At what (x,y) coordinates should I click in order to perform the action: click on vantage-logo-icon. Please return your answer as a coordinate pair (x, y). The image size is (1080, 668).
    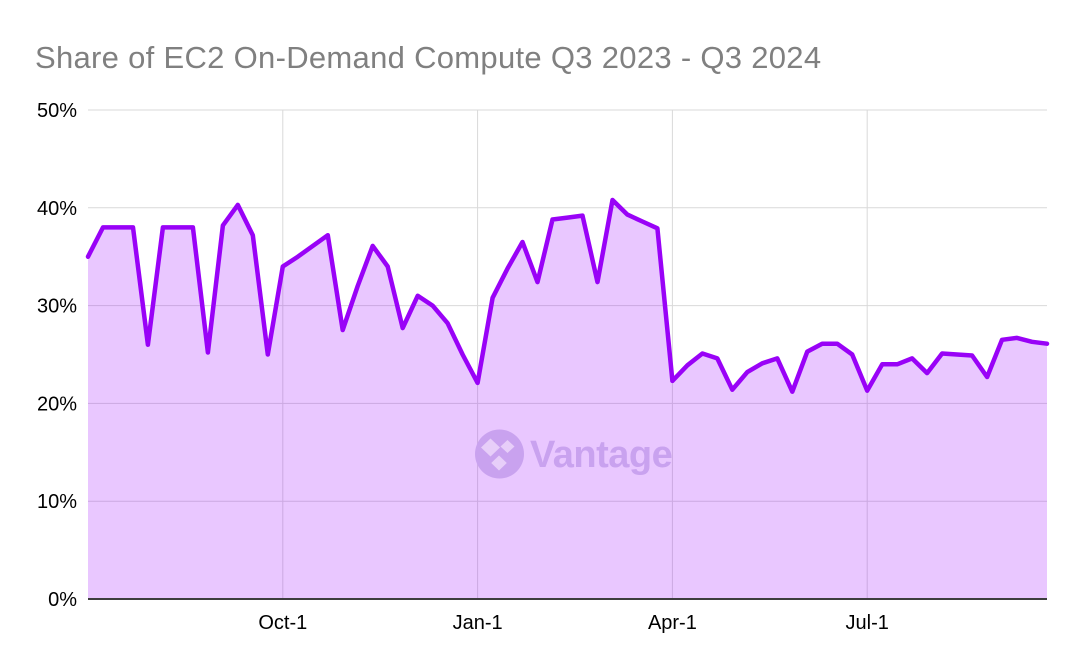
    Looking at the image, I should click on (499, 454).